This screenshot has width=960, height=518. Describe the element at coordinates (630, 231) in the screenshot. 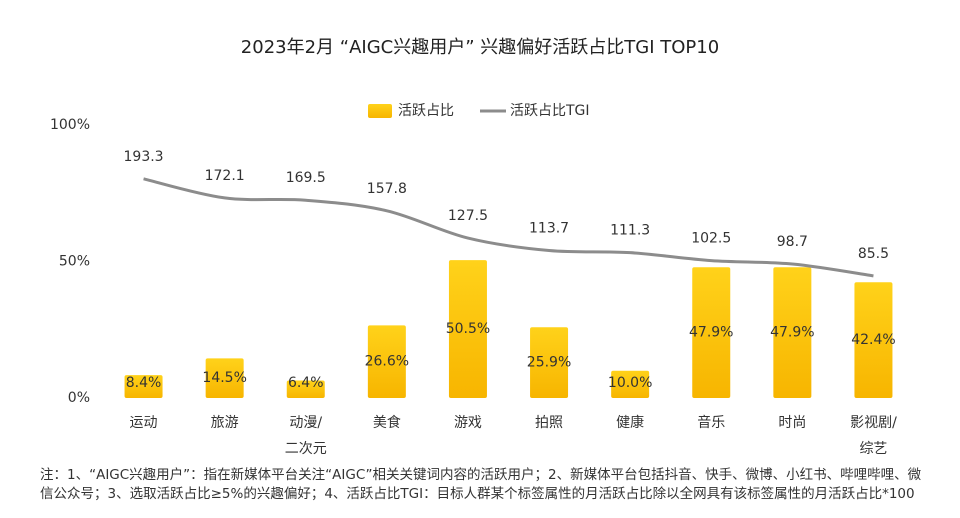

I see `line-value-label: 111.3` at that location.